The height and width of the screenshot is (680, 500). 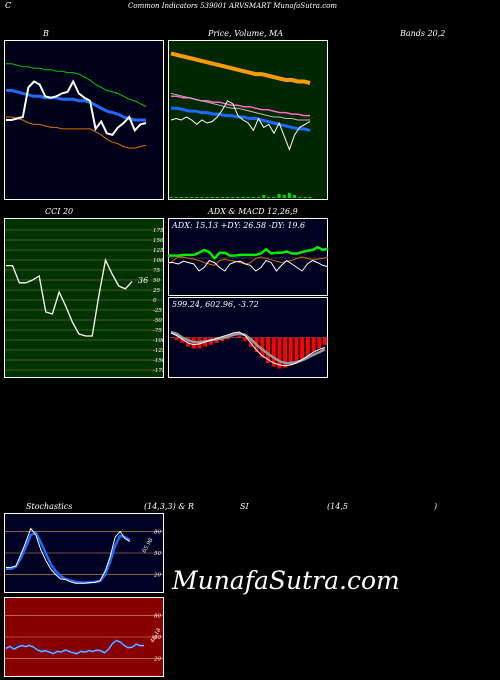 What do you see at coordinates (238, 225) in the screenshot?
I see `adx-values-label: ADX: 15.13 +DY: 26.58 -DY: 19.6` at bounding box center [238, 225].